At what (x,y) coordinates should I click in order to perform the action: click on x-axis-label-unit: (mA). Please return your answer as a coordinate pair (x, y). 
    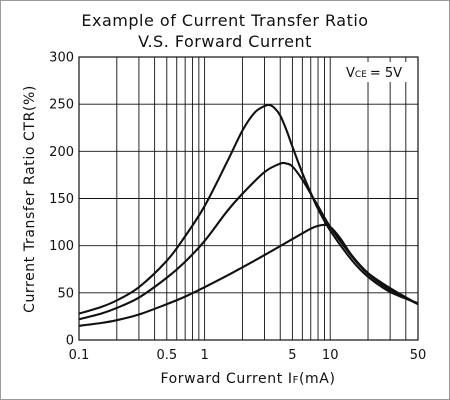
    Looking at the image, I should click on (317, 379).